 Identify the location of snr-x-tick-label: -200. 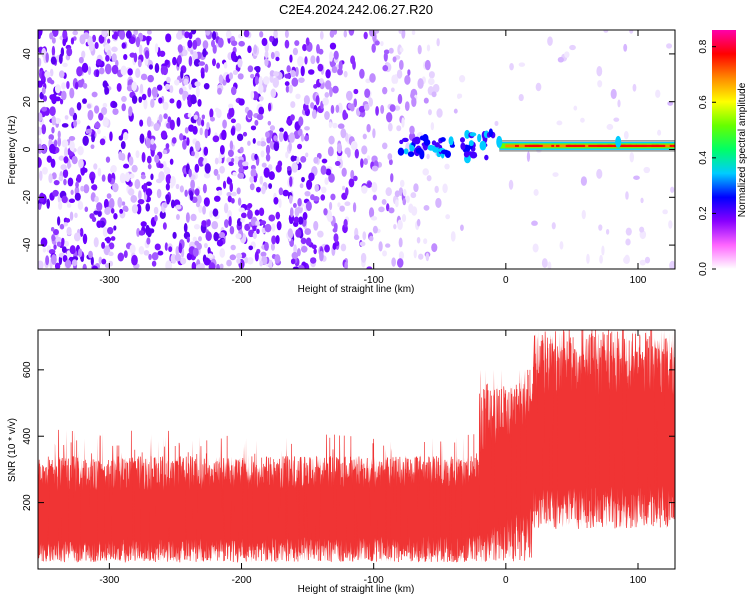
(242, 580).